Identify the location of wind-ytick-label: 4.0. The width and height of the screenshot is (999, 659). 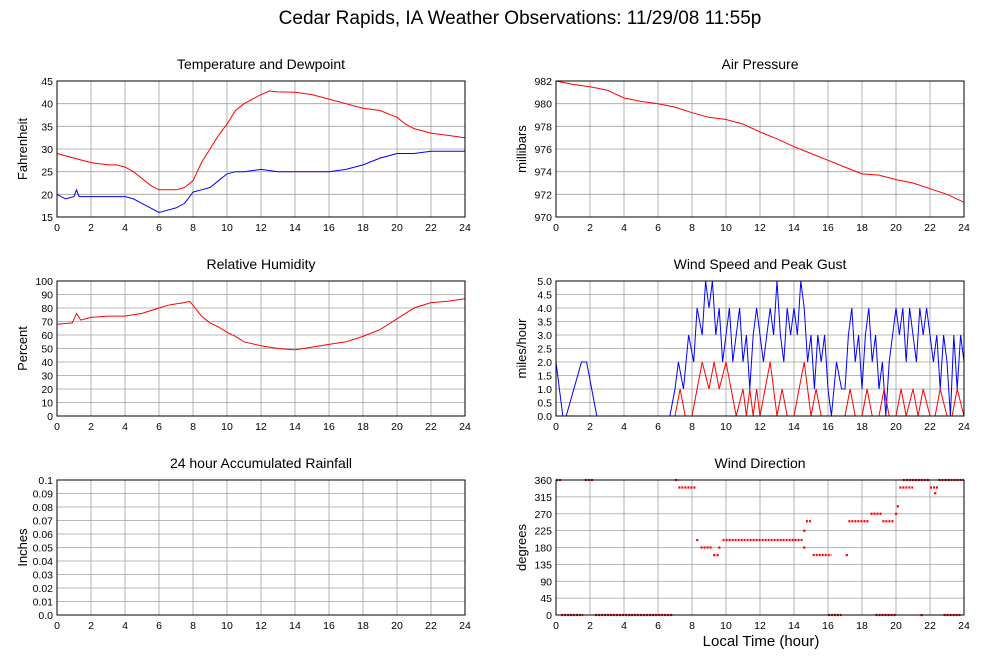
(544, 309).